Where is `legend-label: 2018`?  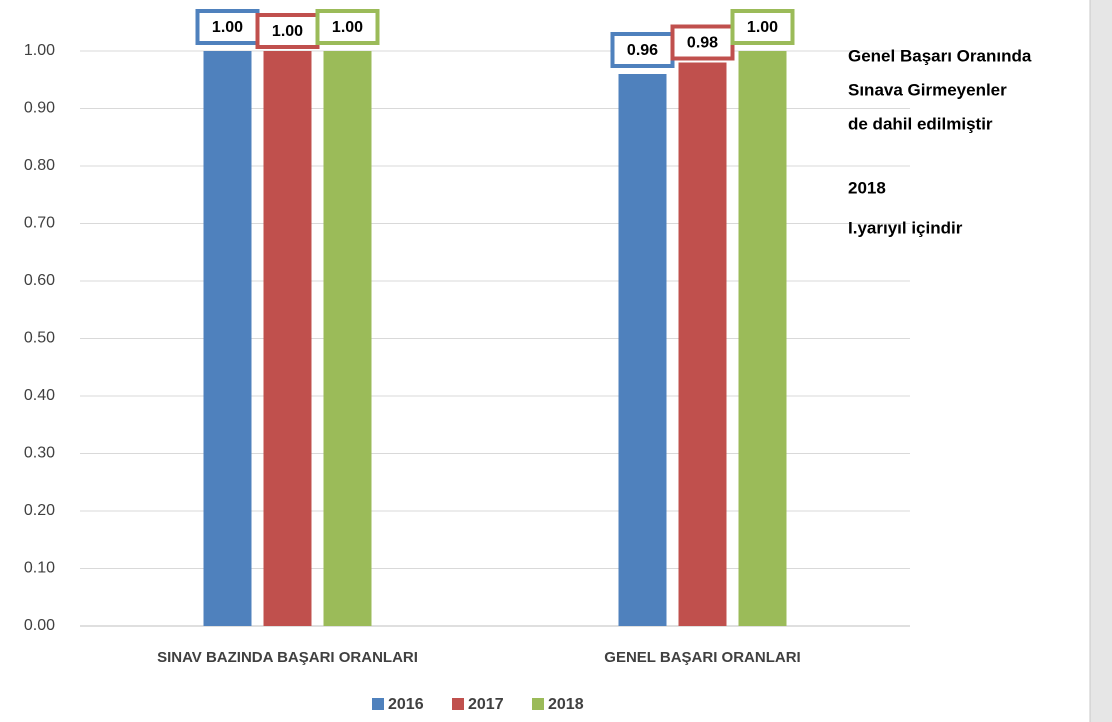
legend-label: 2018 is located at coordinates (566, 704).